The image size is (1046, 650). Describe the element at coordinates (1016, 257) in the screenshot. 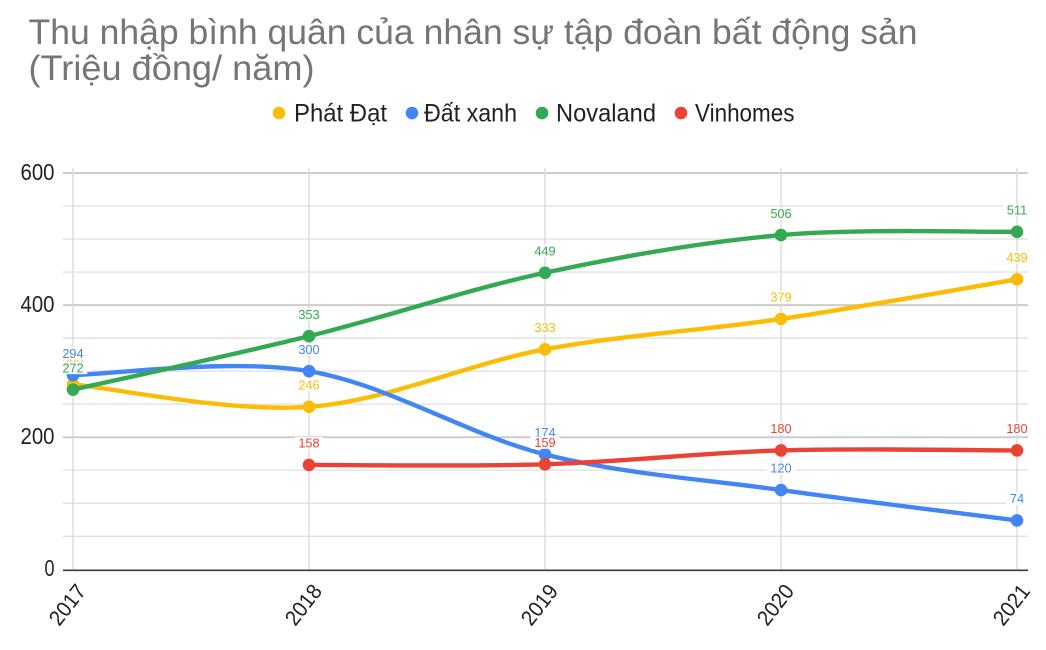

I see `svg-text: 439` at that location.